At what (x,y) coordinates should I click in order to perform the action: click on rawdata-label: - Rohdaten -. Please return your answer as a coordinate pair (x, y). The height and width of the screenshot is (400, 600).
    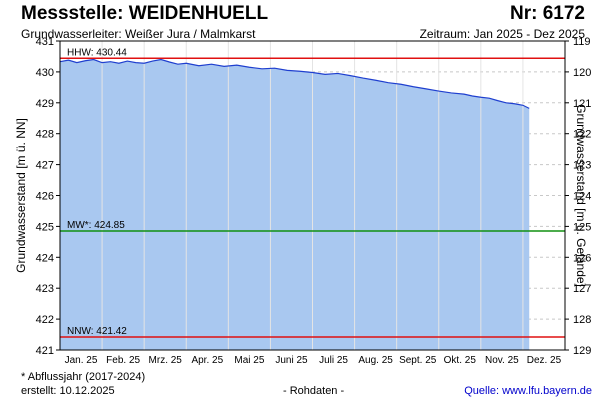
    Looking at the image, I should click on (314, 391).